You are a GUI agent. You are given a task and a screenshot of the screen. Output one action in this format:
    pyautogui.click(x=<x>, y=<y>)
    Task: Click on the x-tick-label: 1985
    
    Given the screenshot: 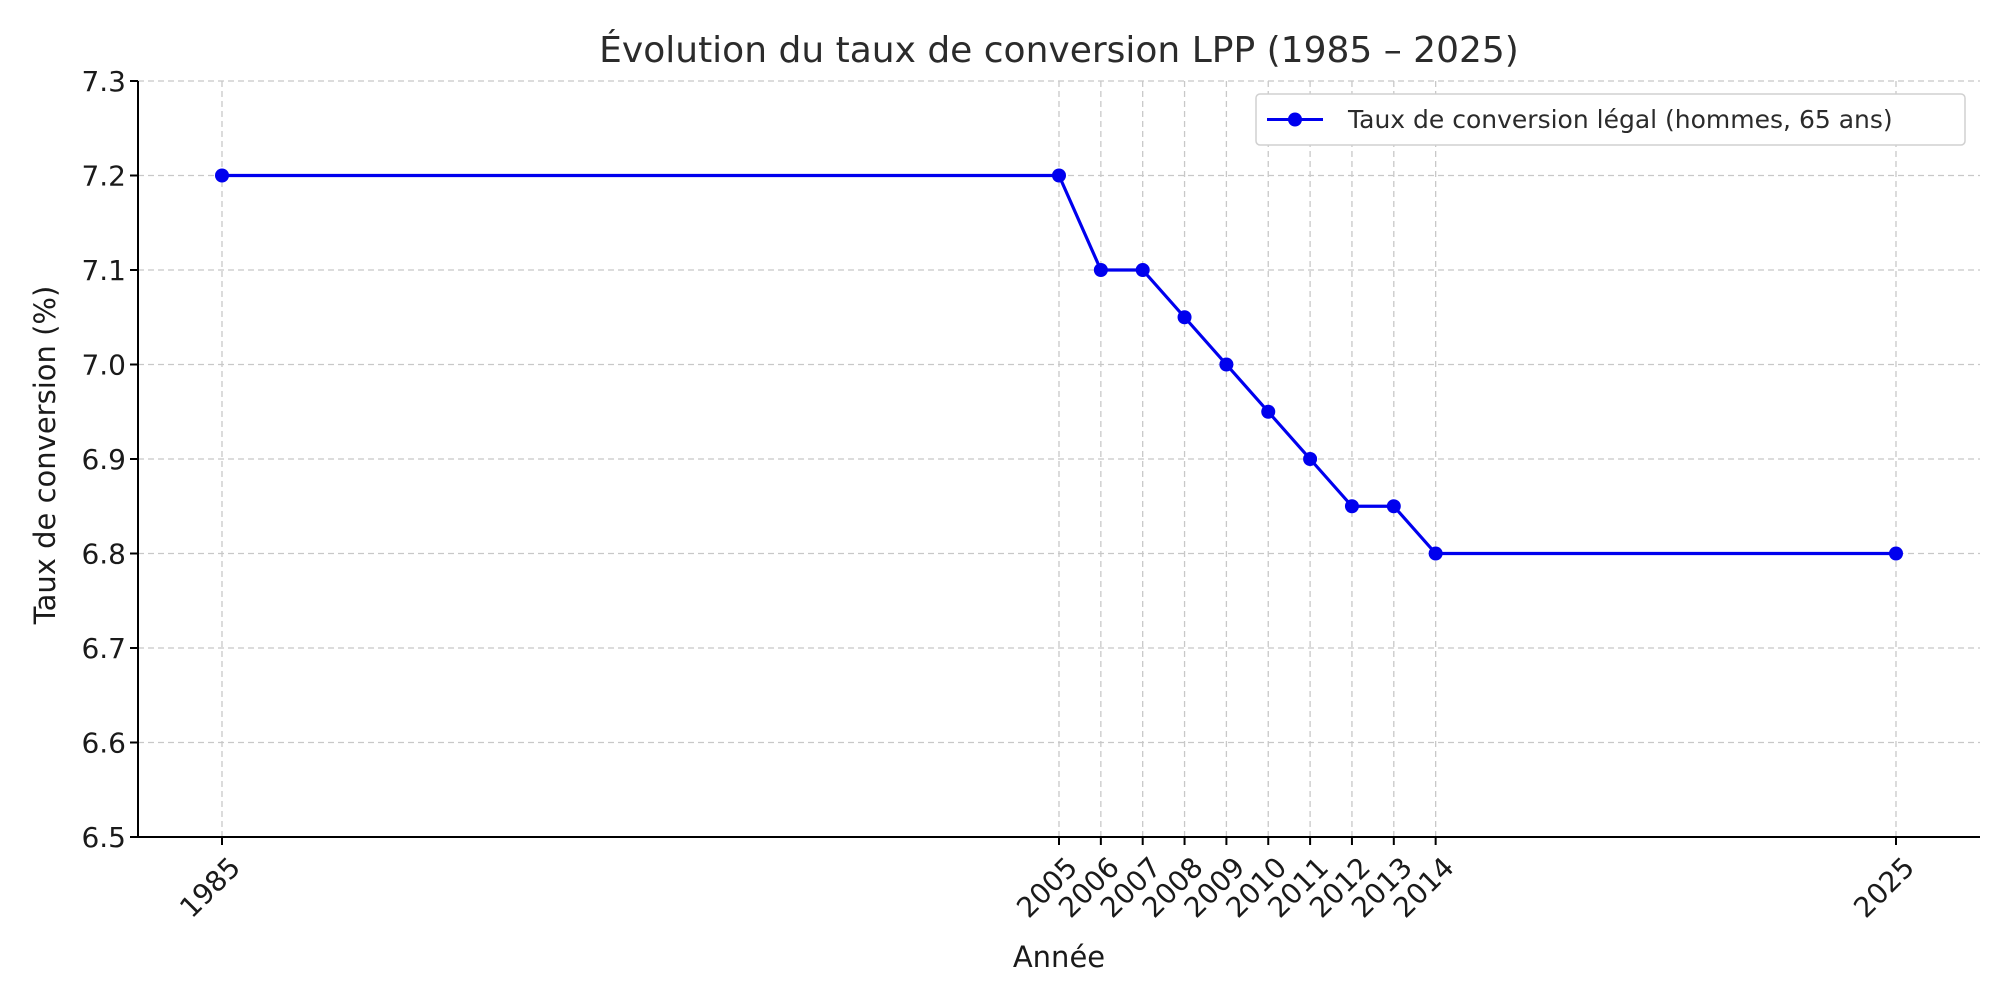 What is the action you would take?
    pyautogui.click(x=210, y=888)
    